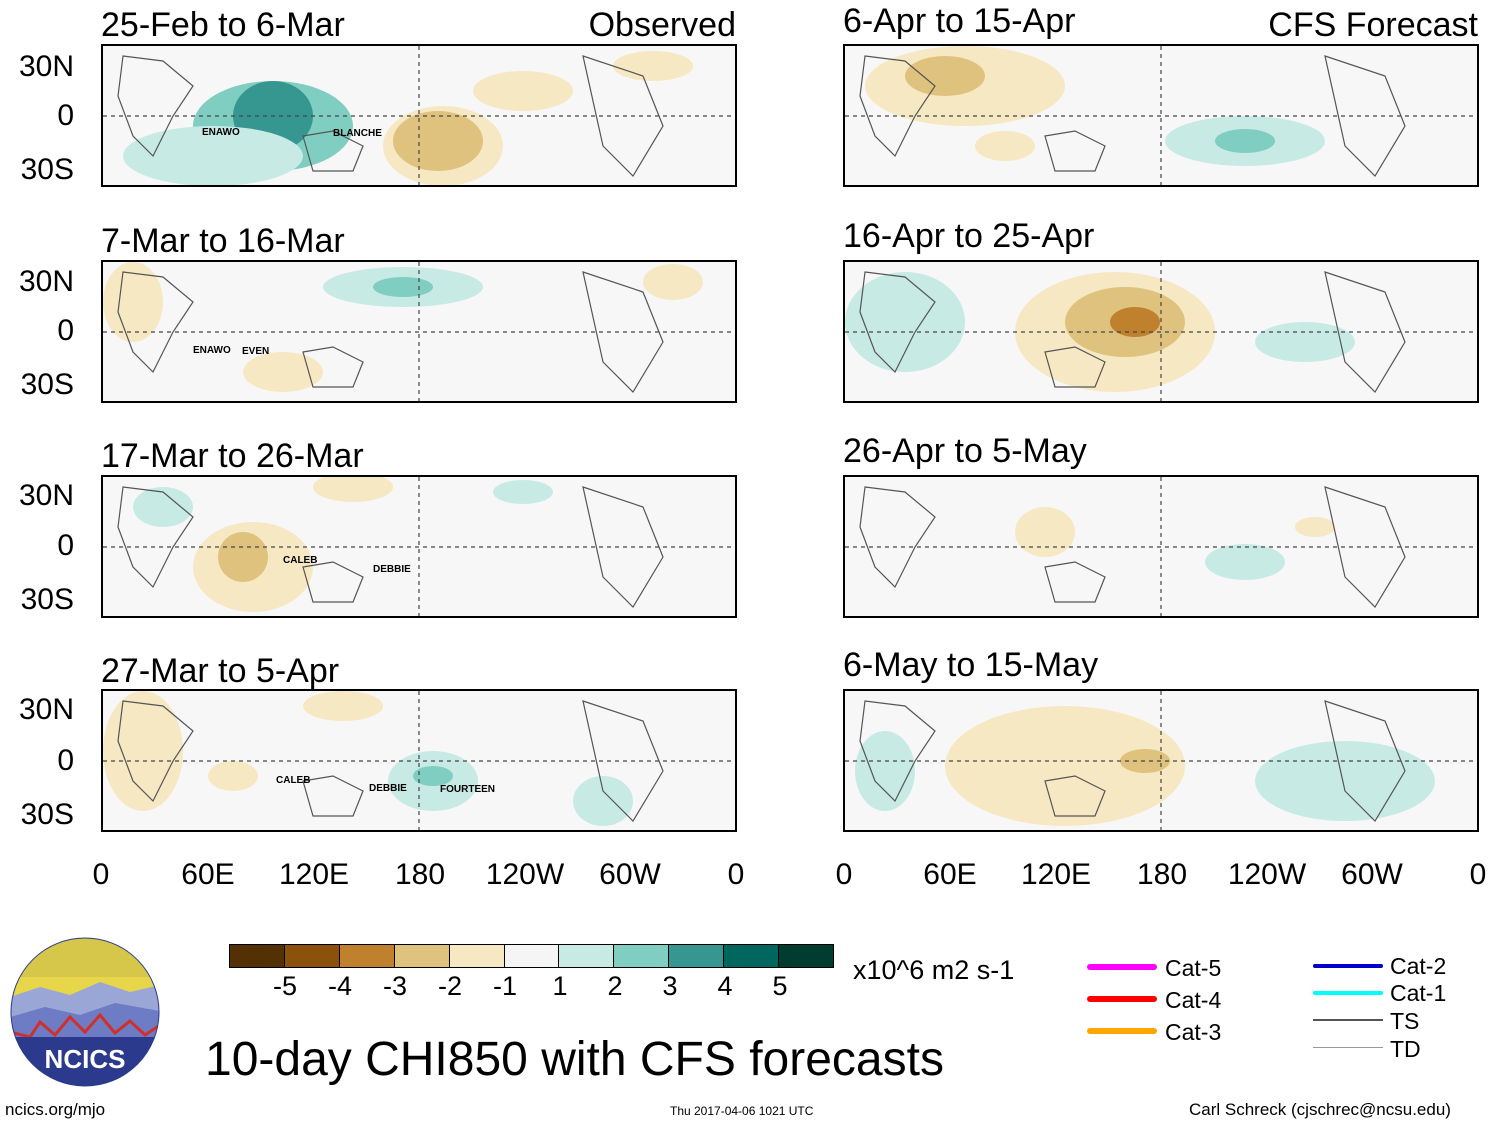 The height and width of the screenshot is (1127, 1510). What do you see at coordinates (55, 1109) in the screenshot?
I see `footer-site: ncics.org/mjo` at bounding box center [55, 1109].